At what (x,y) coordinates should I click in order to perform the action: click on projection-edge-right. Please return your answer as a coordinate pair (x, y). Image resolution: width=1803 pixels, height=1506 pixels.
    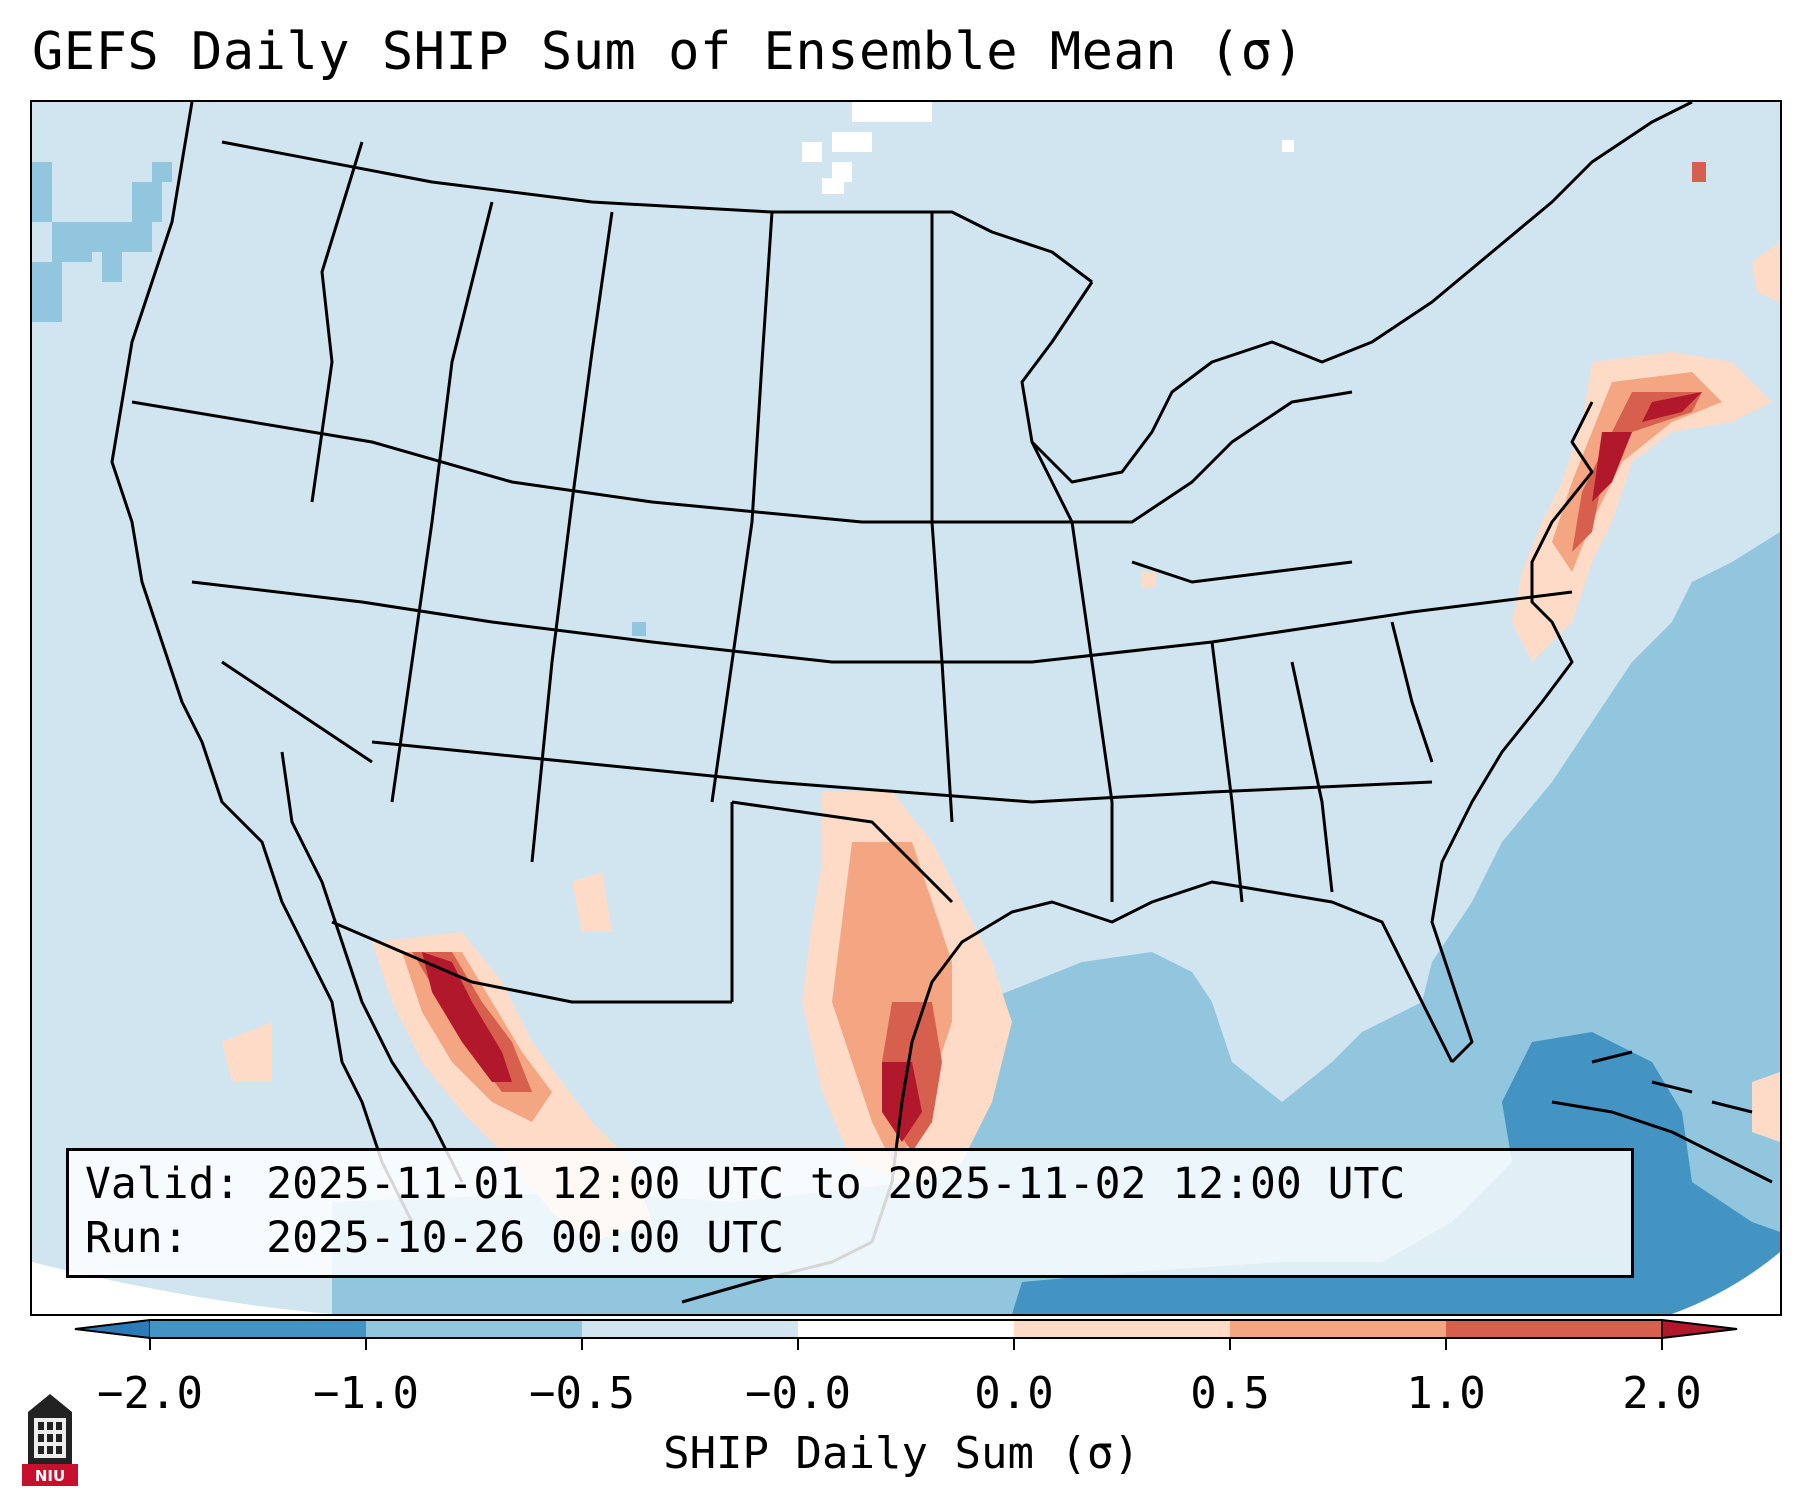
    Looking at the image, I should click on (1726, 1283).